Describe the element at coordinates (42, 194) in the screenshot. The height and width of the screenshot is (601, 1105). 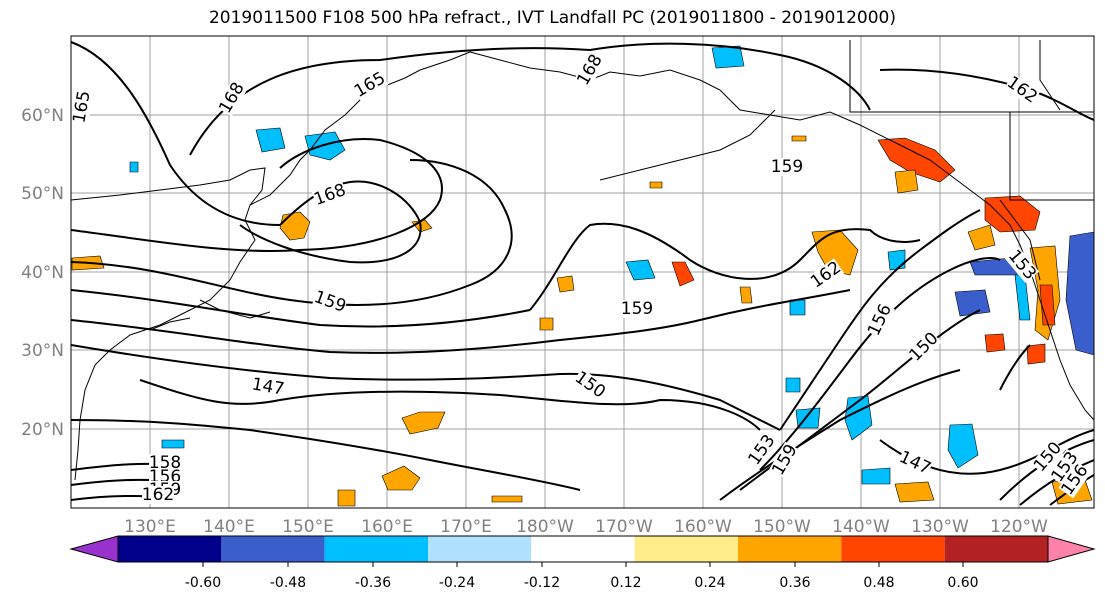
I see `latitude-label: 50°N` at that location.